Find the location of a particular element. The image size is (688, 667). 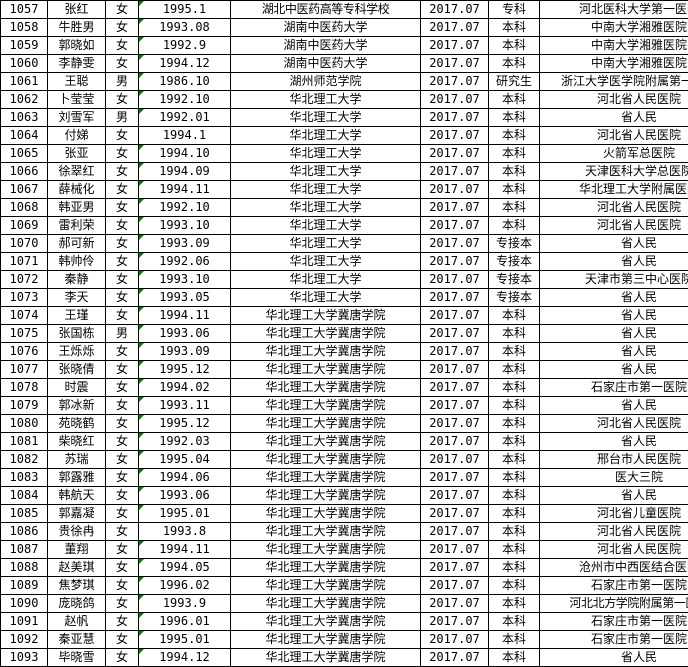

cell-education: 研究生 is located at coordinates (514, 82).